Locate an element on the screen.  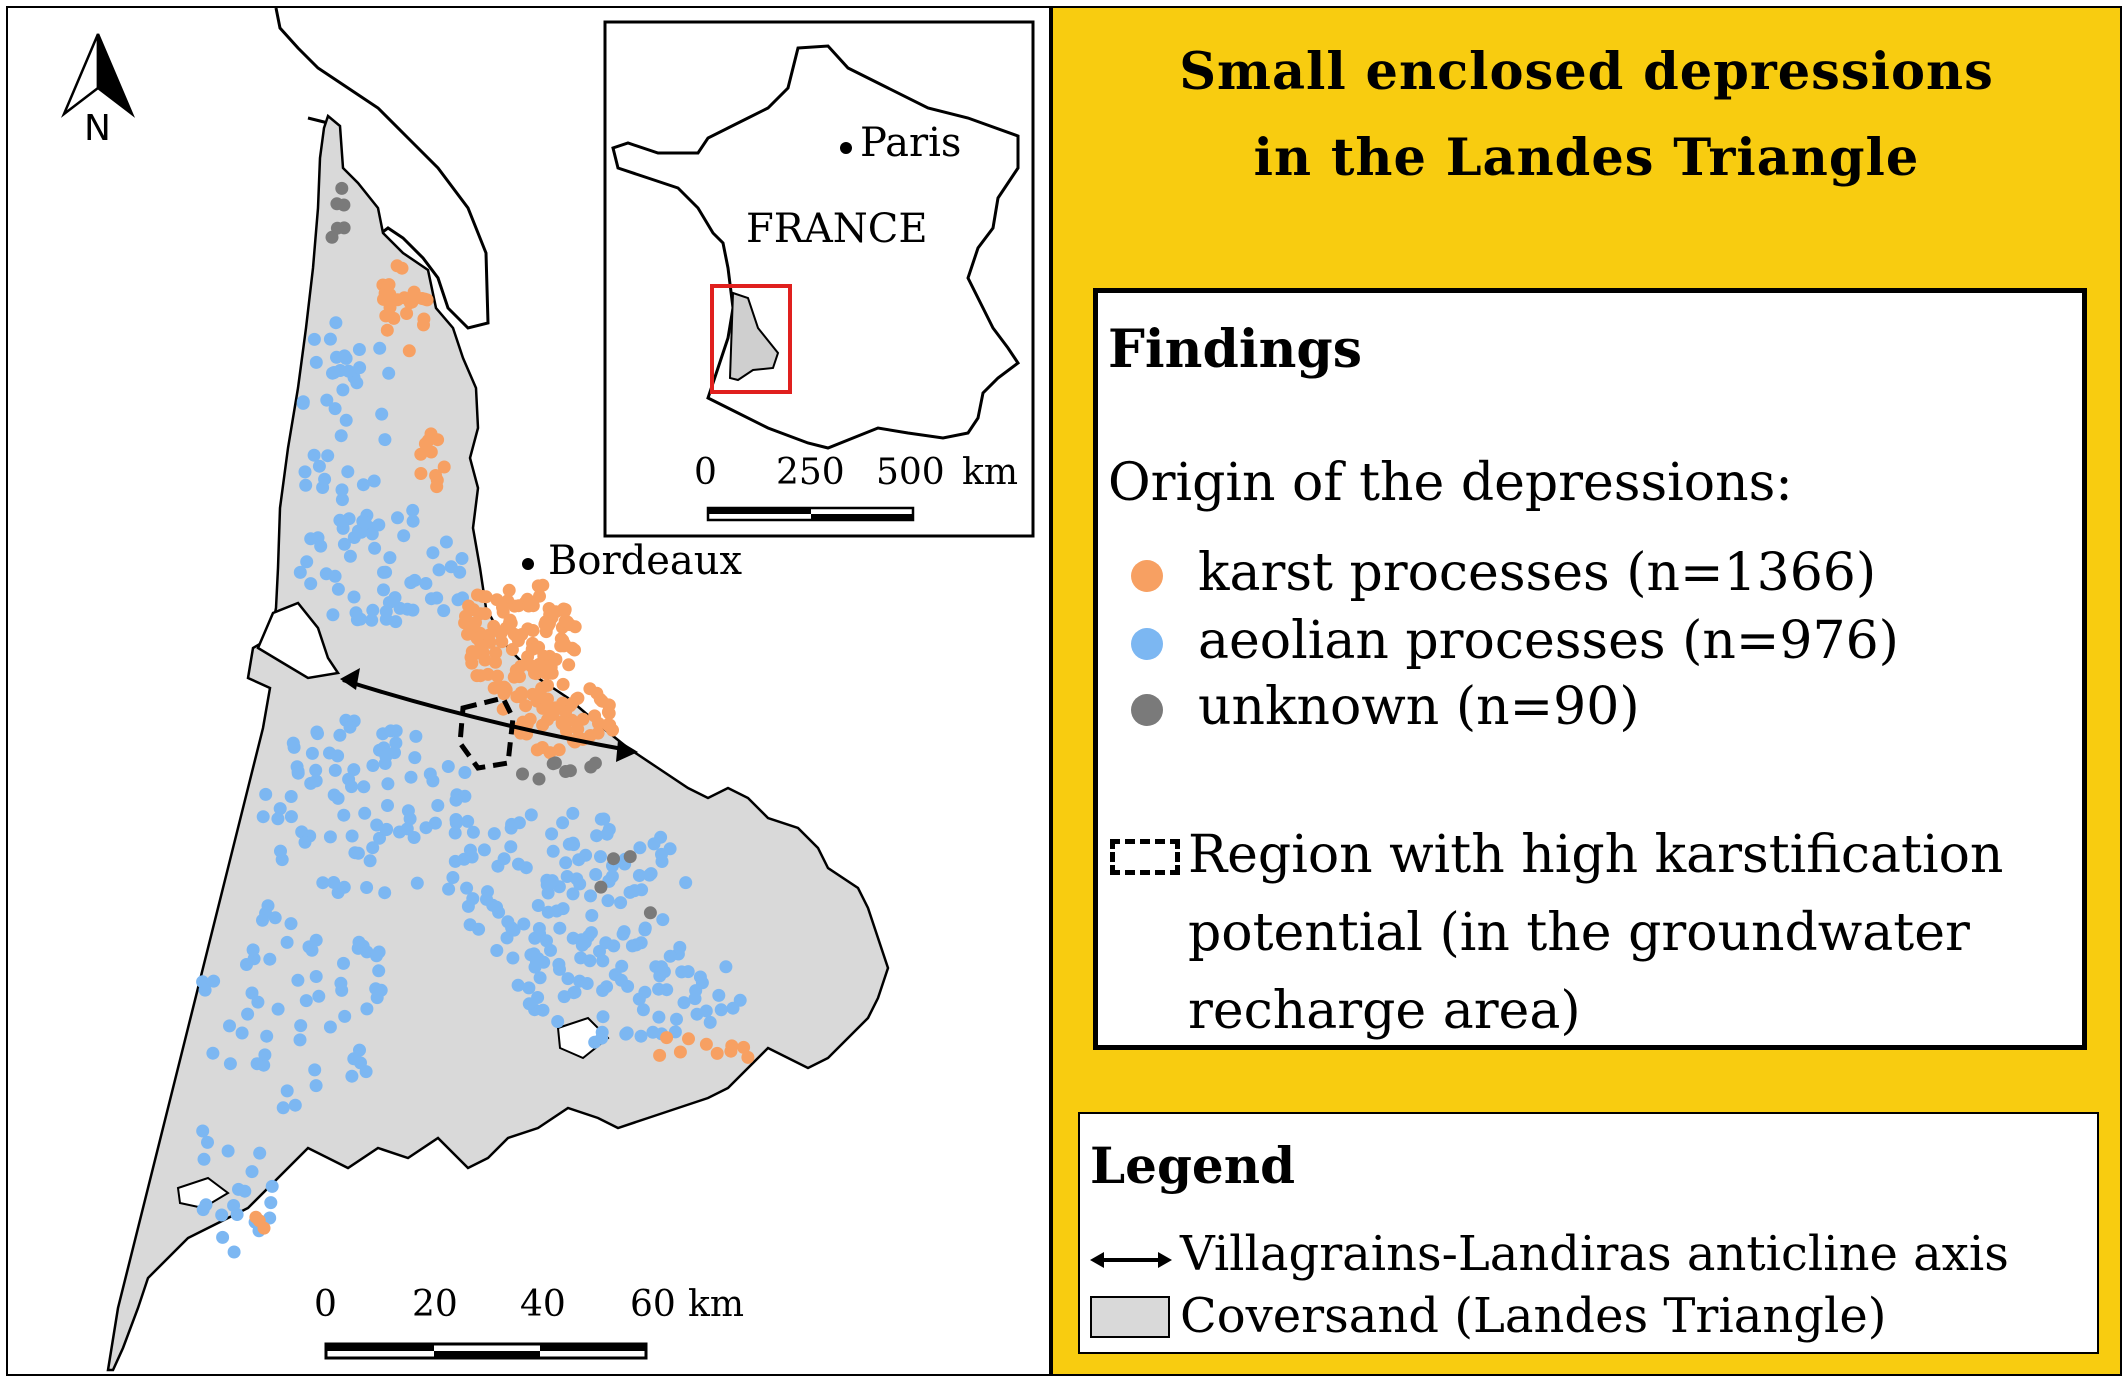
karst-label: karst processes (n=1366) is located at coordinates (1537, 573).